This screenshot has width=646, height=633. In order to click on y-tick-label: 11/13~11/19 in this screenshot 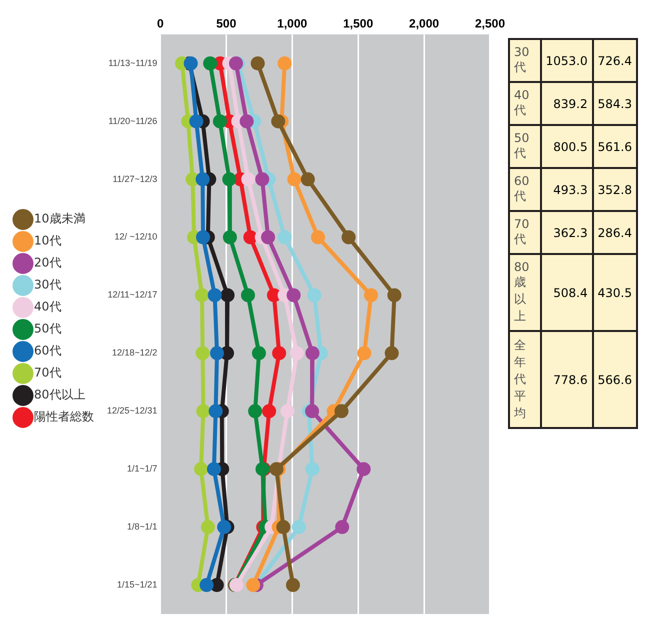, I will do `click(133, 63)`.